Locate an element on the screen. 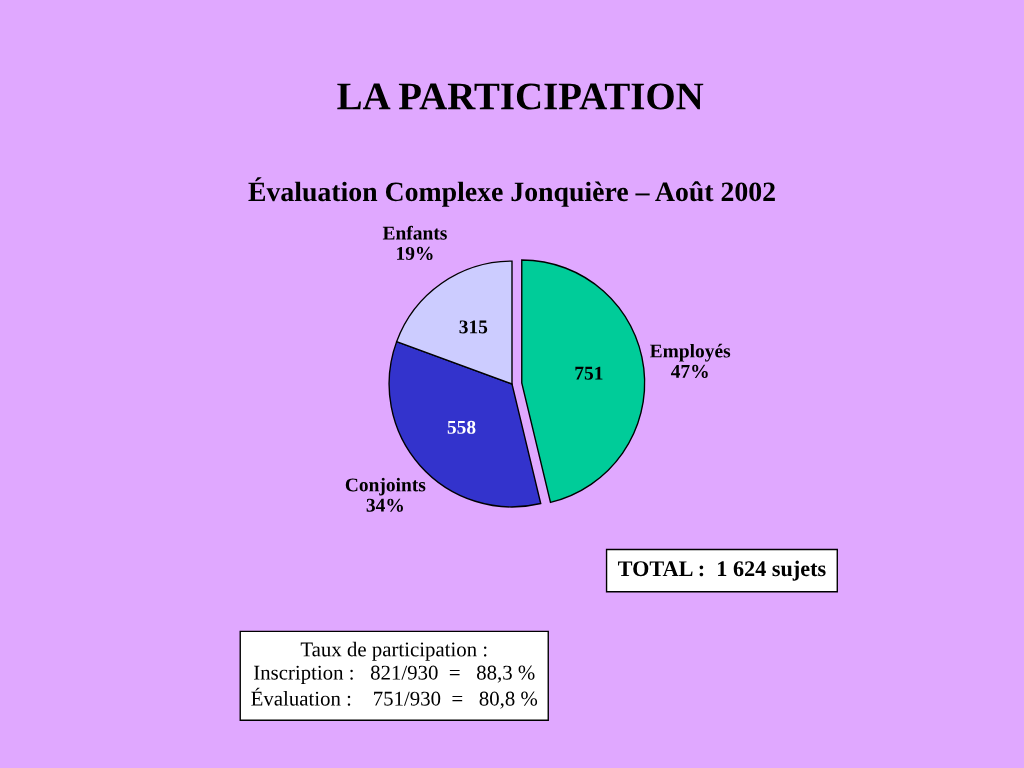 Image resolution: width=1024 pixels, height=768 pixels. text: Taux de participation : Inscription : 821/930 = 88,3 % Évaluation : 751/930 = 80,8 % is located at coordinates (394, 675).